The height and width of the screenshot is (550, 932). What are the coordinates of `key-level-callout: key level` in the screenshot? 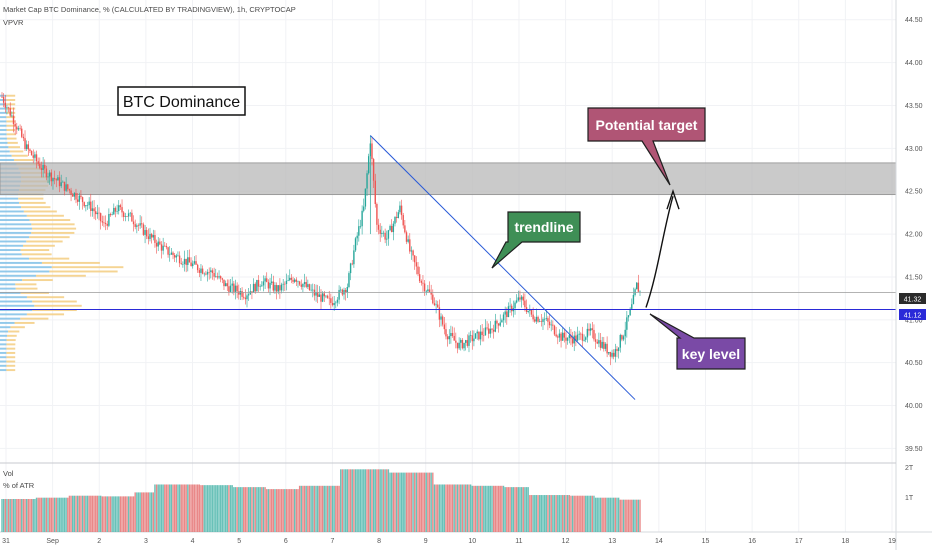 It's located at (697, 341).